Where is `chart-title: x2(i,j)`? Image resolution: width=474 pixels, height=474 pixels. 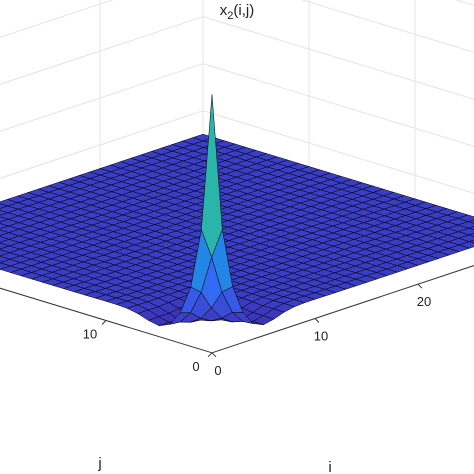
chart-title: x2(i,j) is located at coordinates (237, 12).